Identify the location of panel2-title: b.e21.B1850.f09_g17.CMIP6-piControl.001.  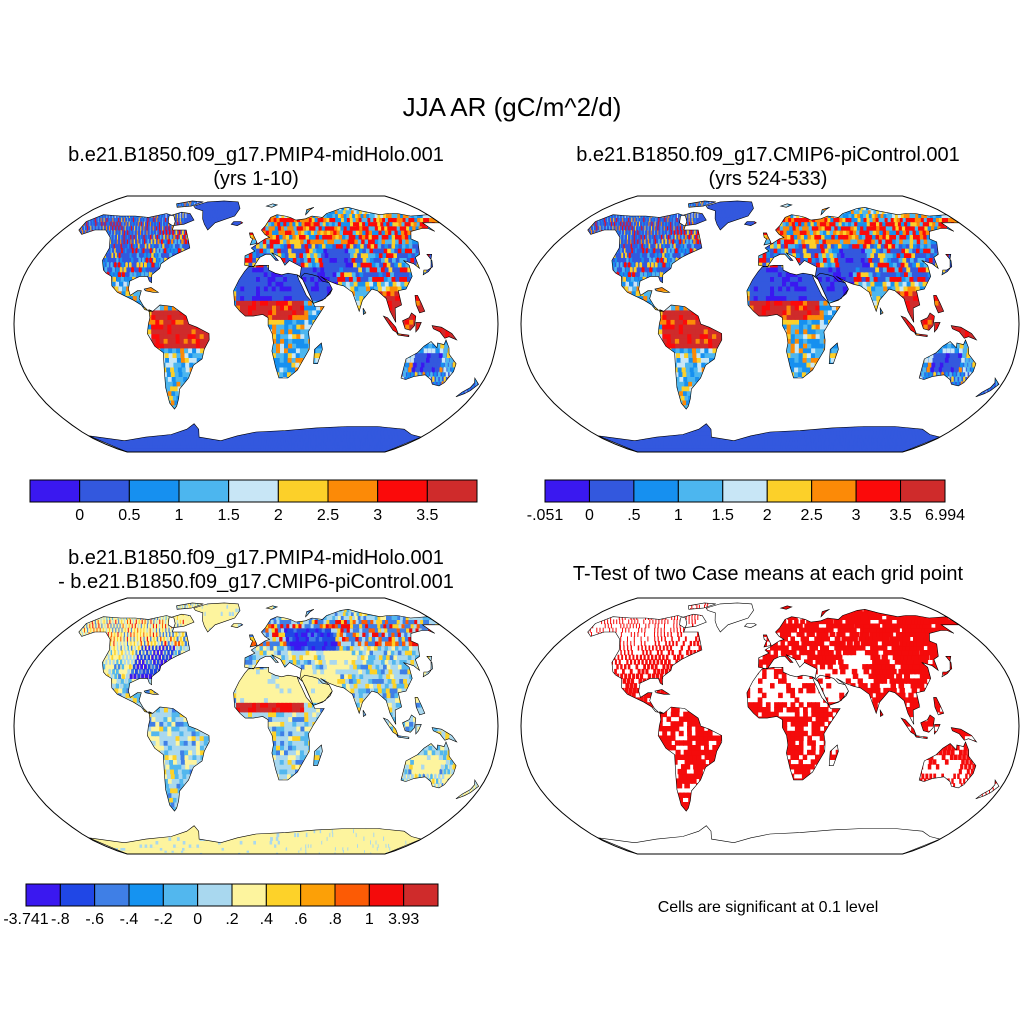
(768, 155).